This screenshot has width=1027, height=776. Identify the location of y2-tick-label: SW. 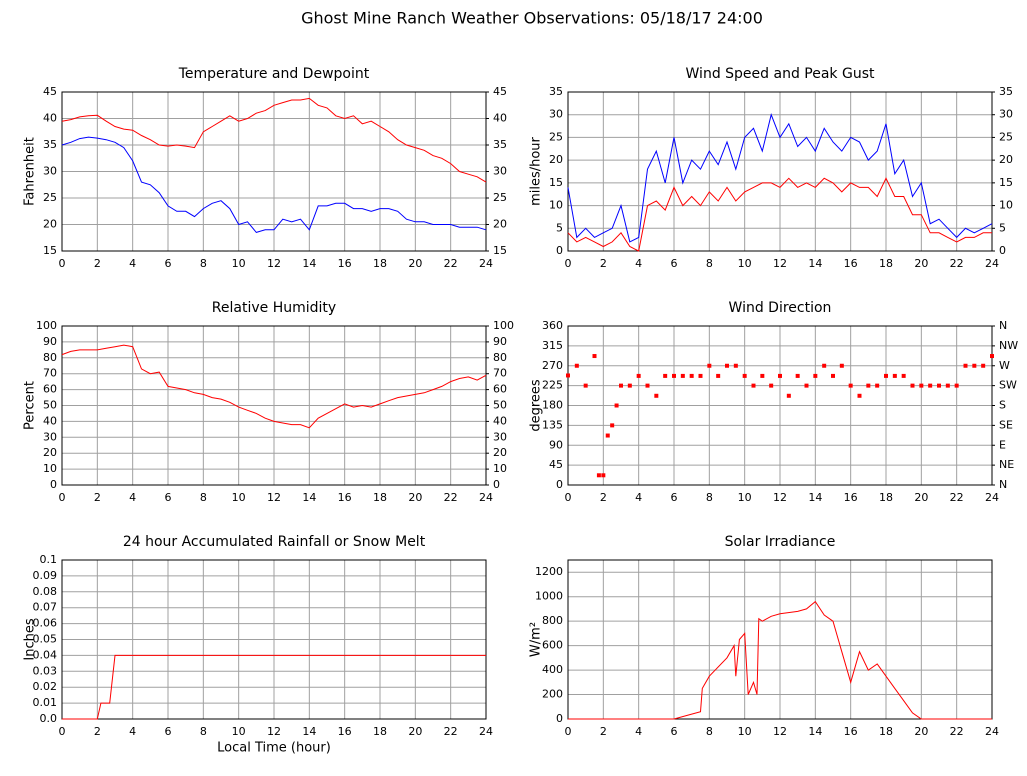
(1008, 385).